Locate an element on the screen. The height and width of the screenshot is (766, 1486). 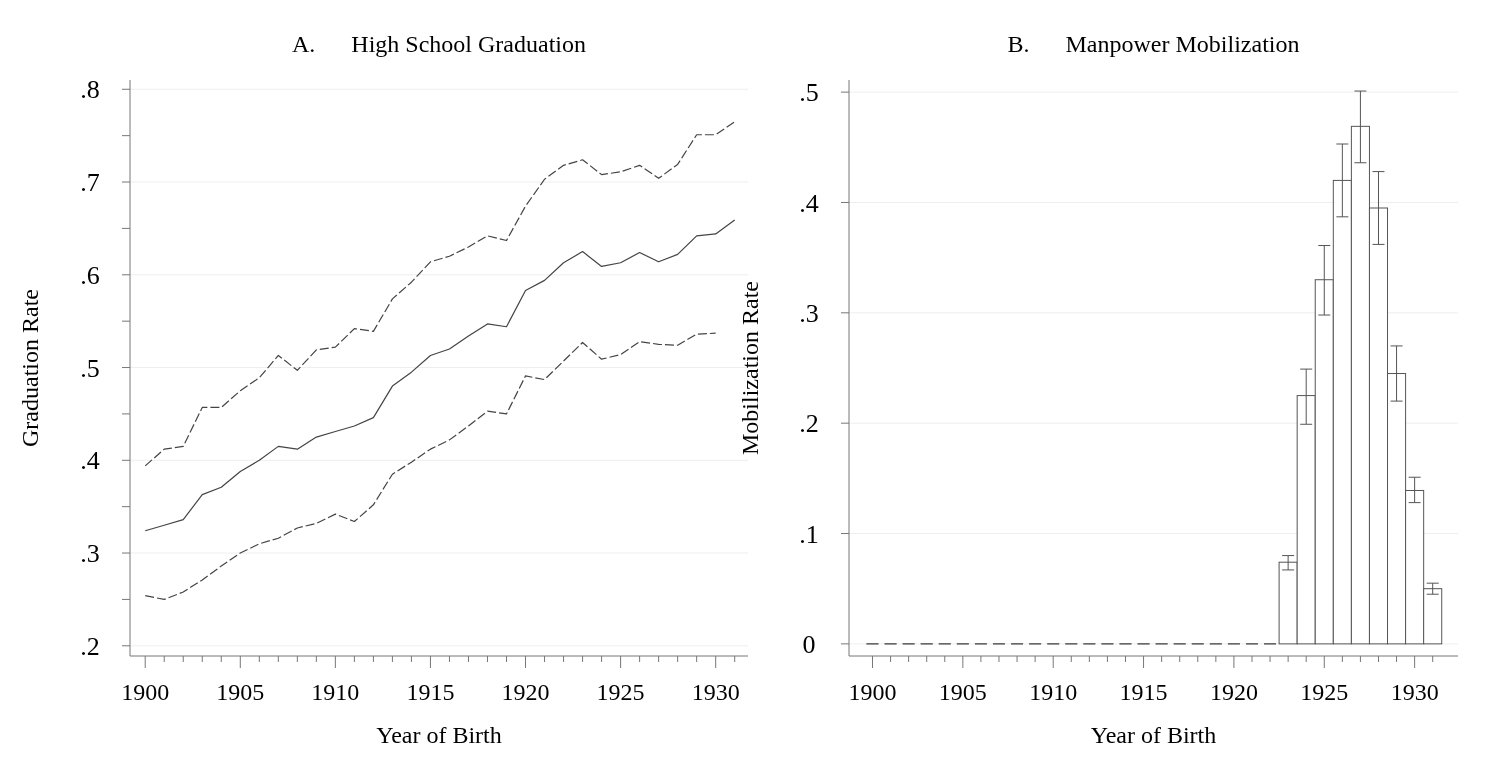
y-tick-label: .6 is located at coordinates (90, 275).